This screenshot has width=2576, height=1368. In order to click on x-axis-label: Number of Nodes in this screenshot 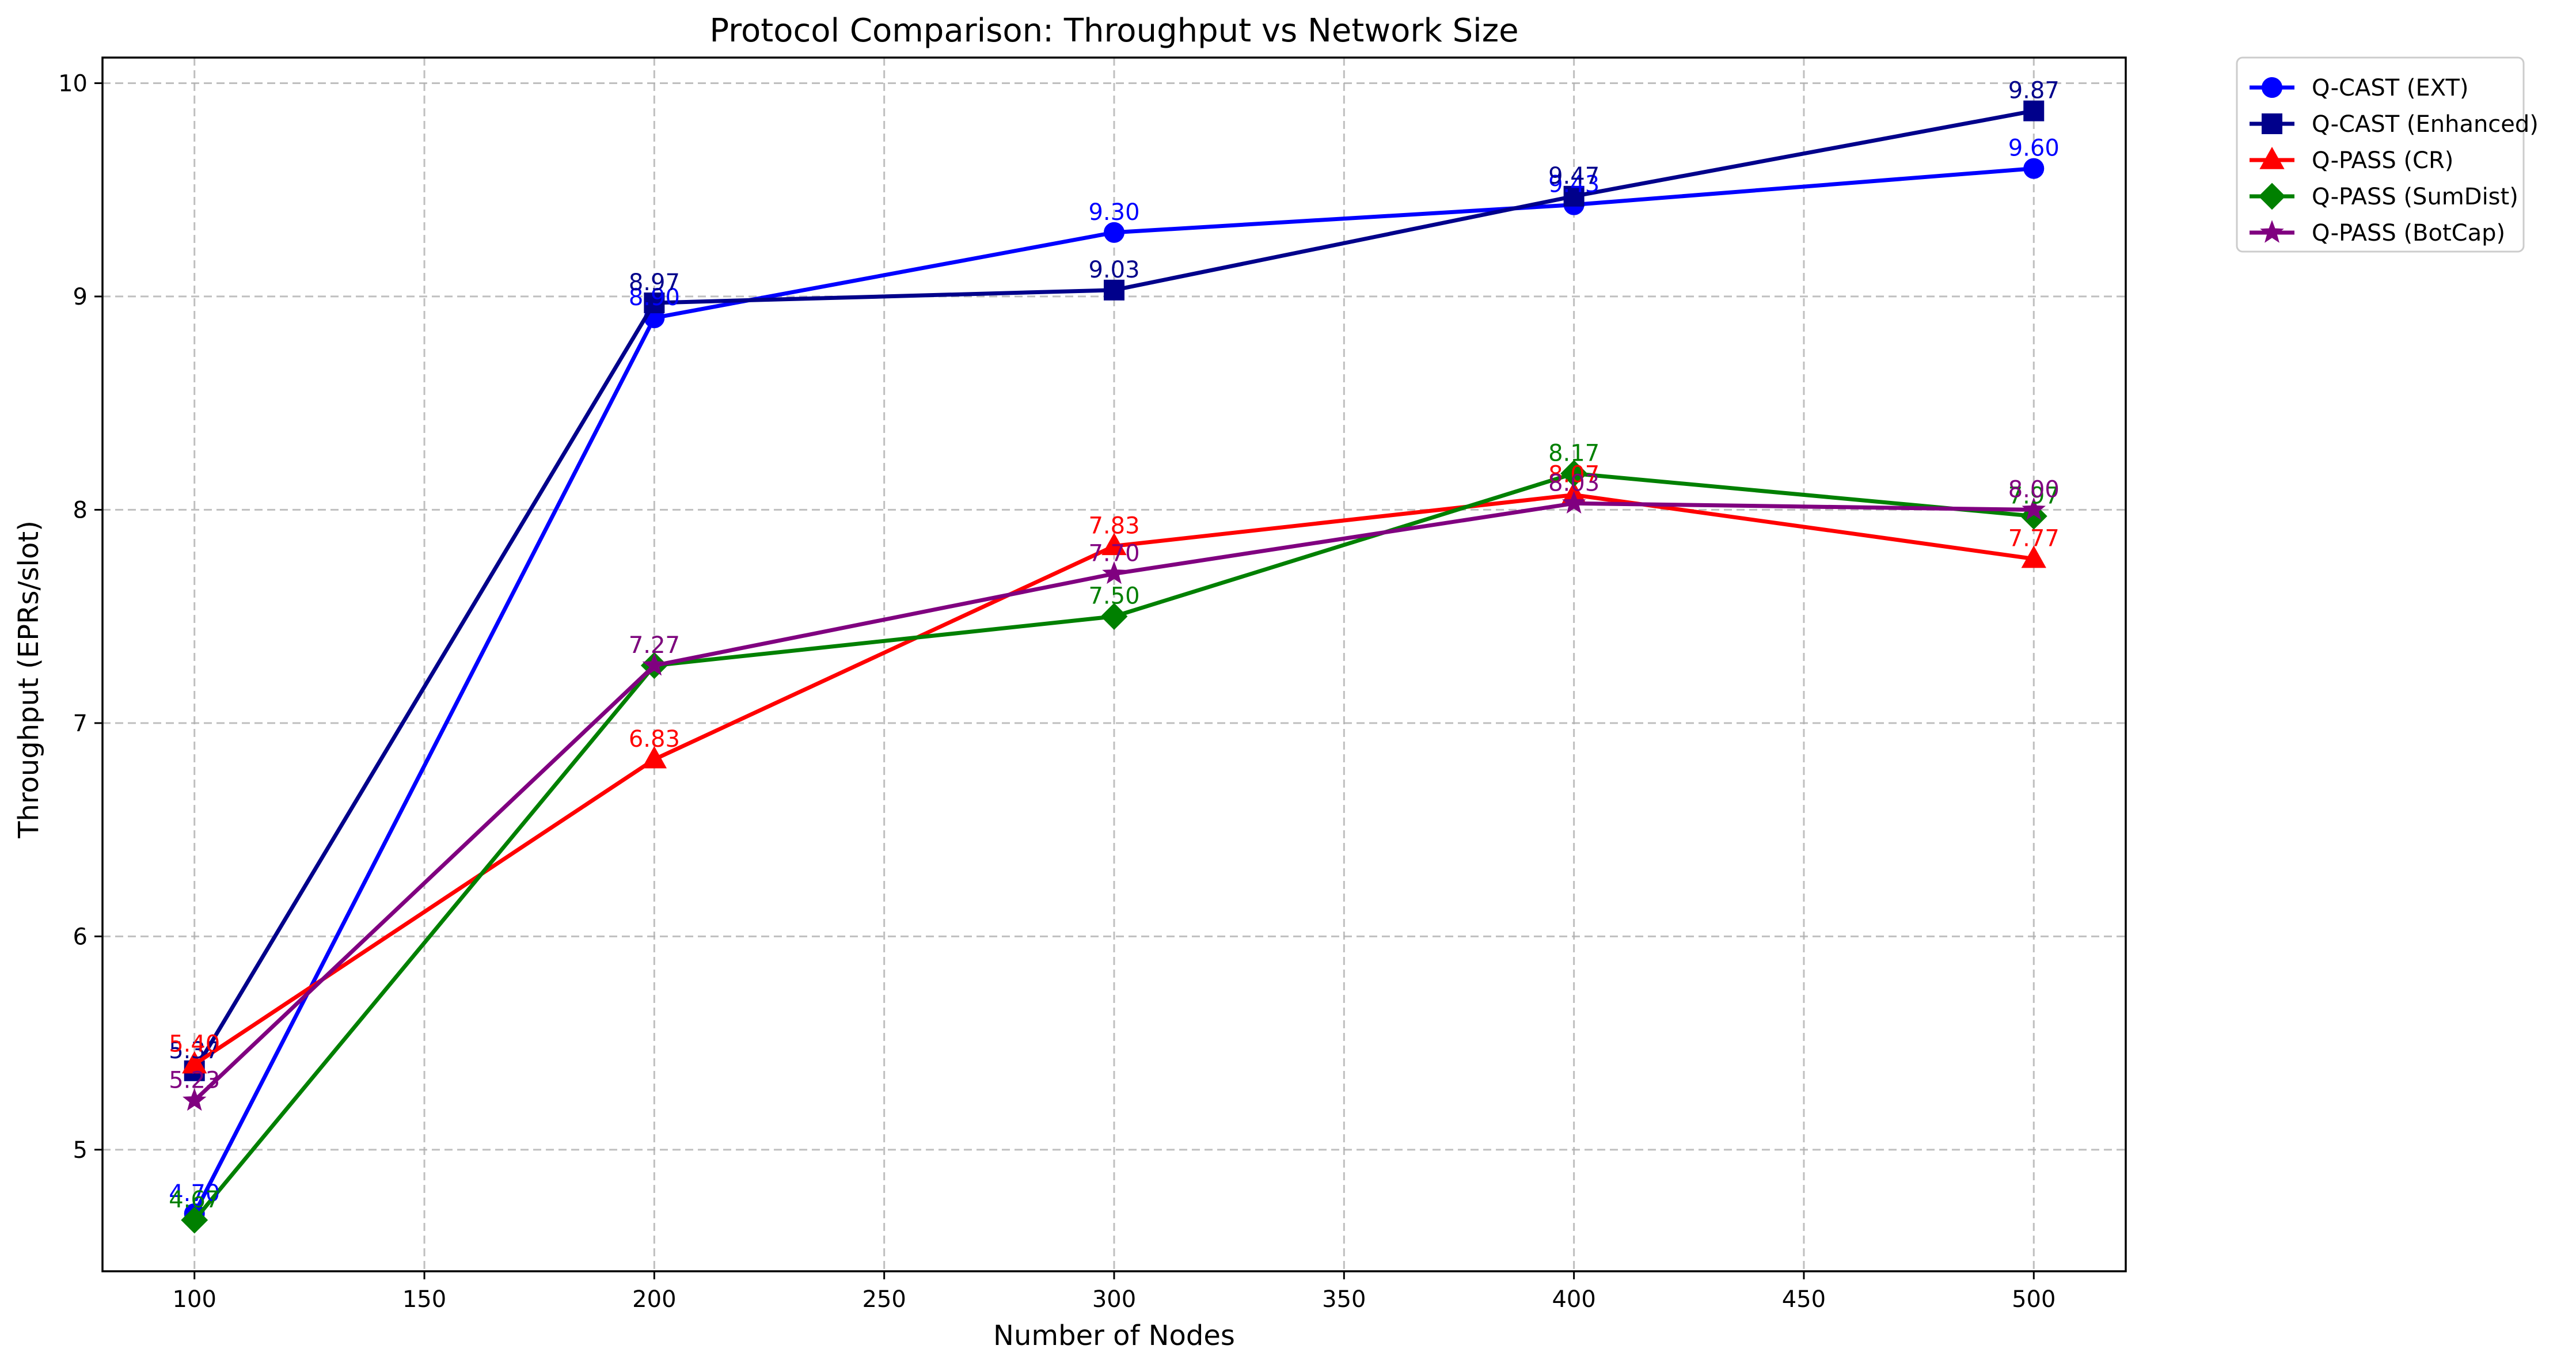, I will do `click(1114, 1336)`.